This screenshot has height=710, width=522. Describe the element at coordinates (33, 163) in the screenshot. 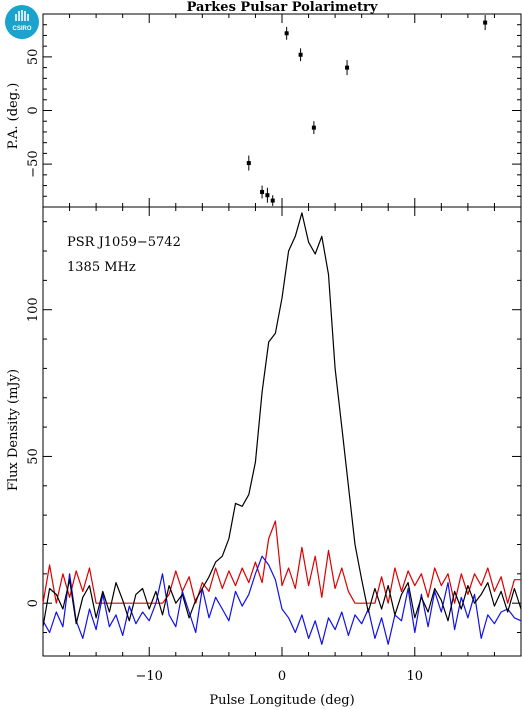

I see `pa-y-tick-label: −50` at that location.